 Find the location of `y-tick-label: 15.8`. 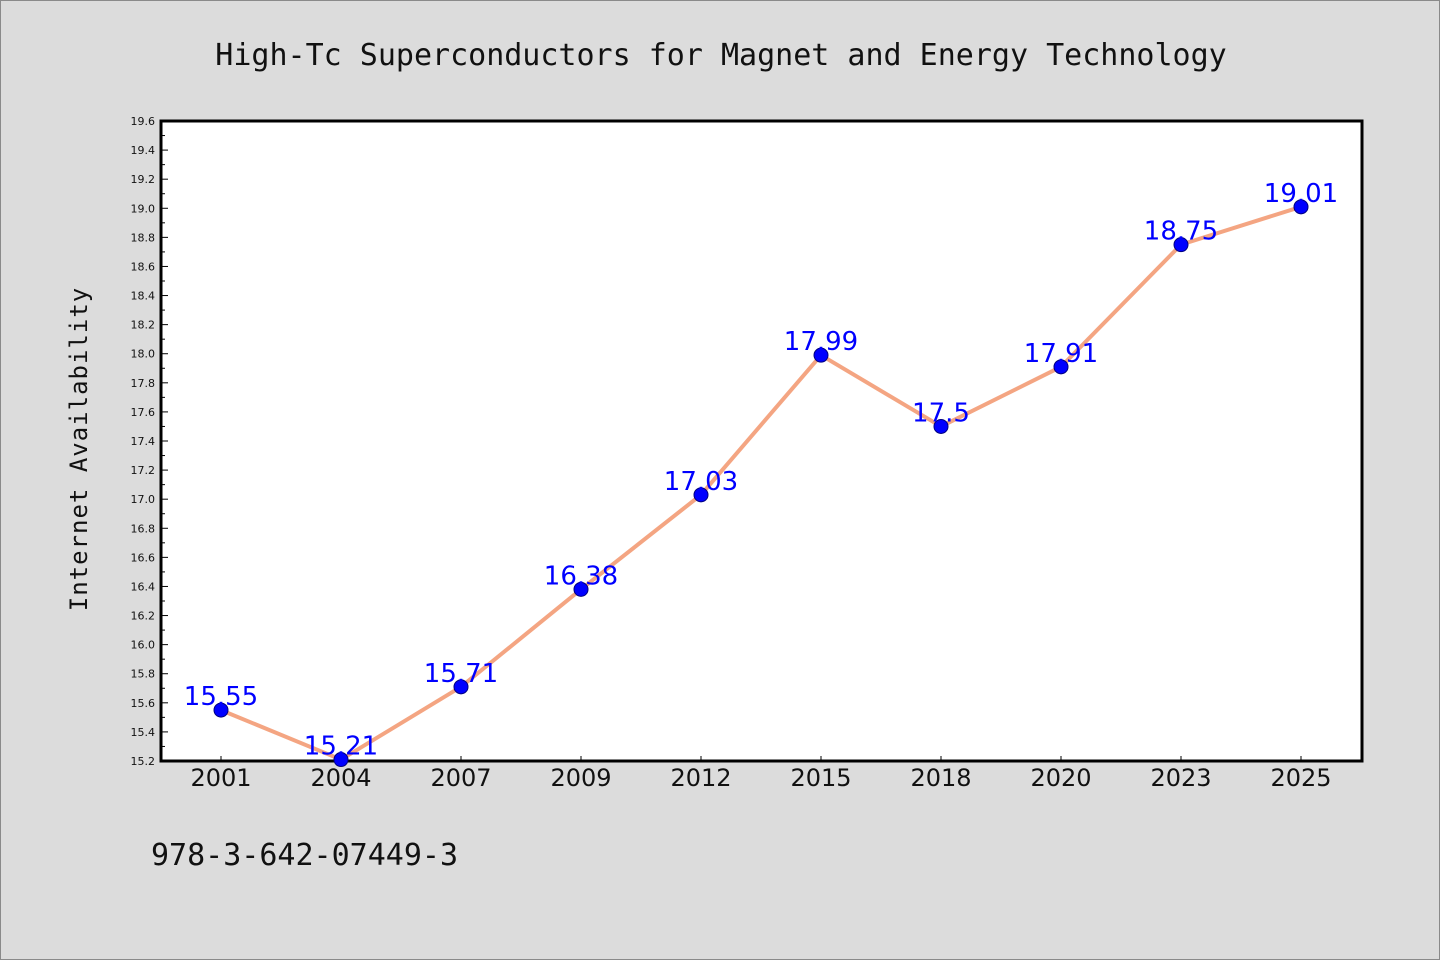

y-tick-label: 15.8 is located at coordinates (143, 674).